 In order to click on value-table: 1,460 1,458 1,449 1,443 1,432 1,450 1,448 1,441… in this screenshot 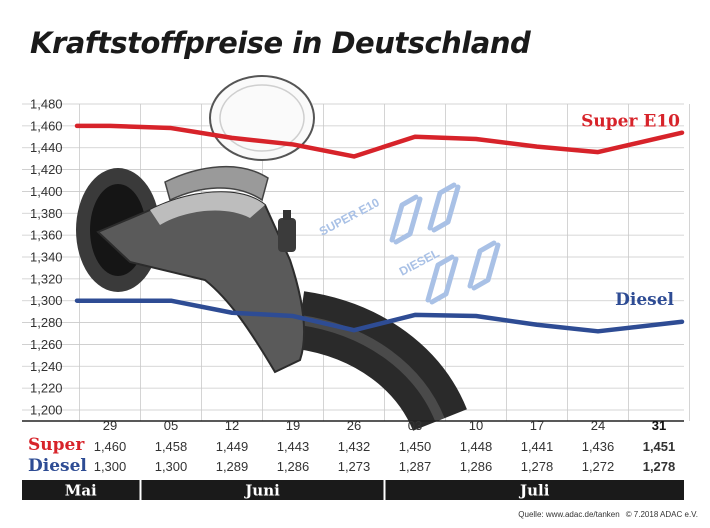, I will do `click(385, 456)`.